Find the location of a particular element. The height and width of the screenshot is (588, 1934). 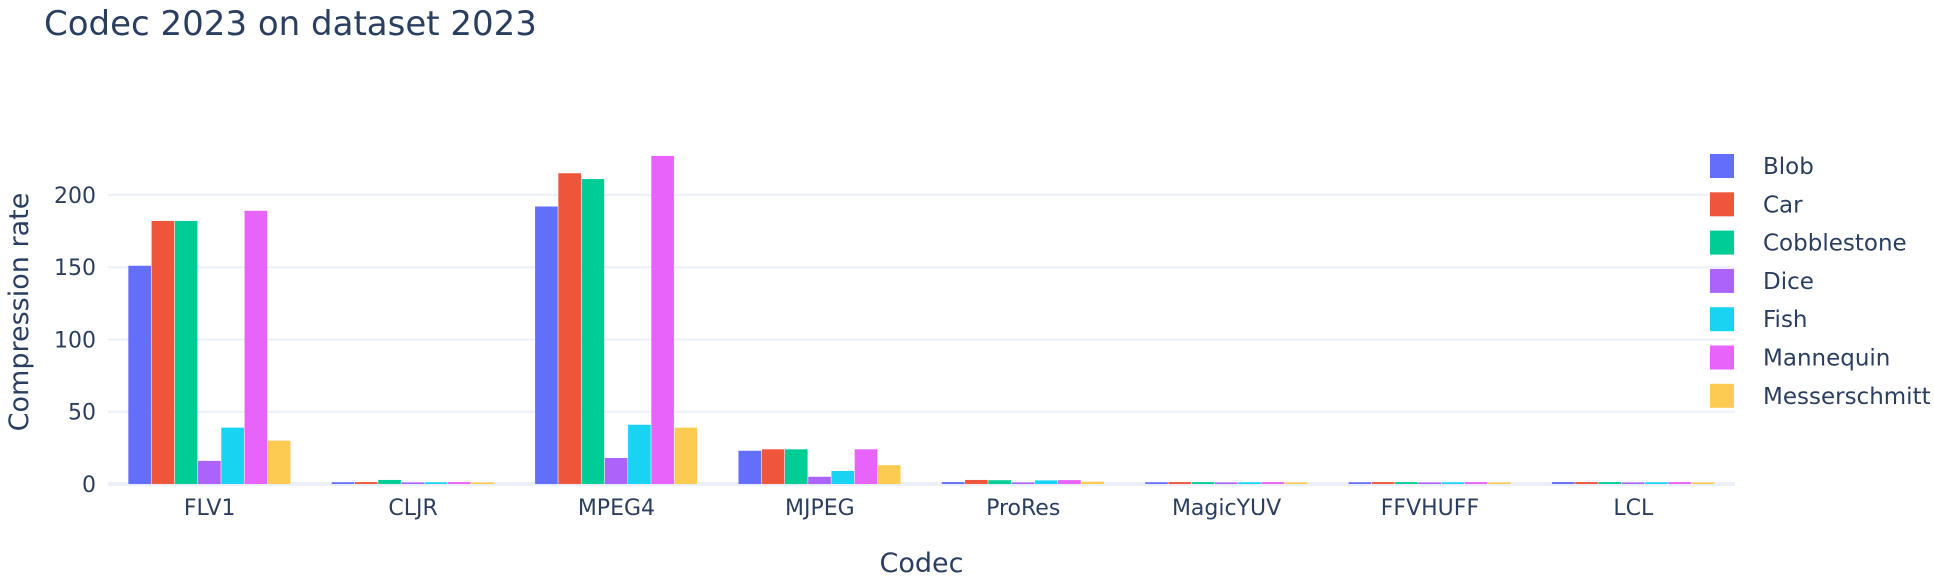

legend-item-dice: Dice is located at coordinates (1762, 281).